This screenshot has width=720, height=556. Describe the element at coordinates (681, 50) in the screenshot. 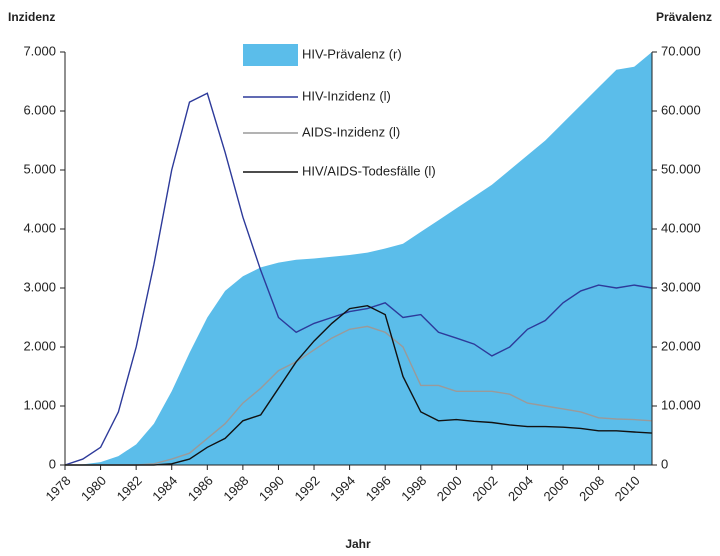

I see `y2-tick-label: 70.000` at that location.